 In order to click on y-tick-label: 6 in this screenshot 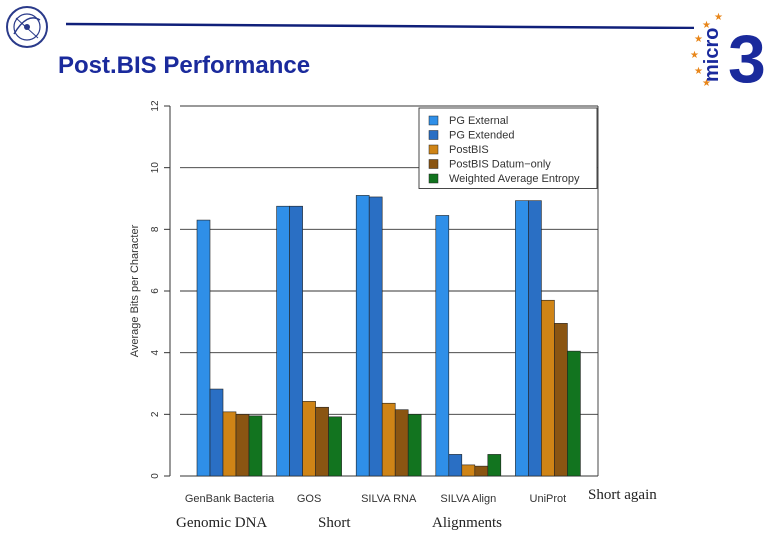, I will do `click(155, 291)`.